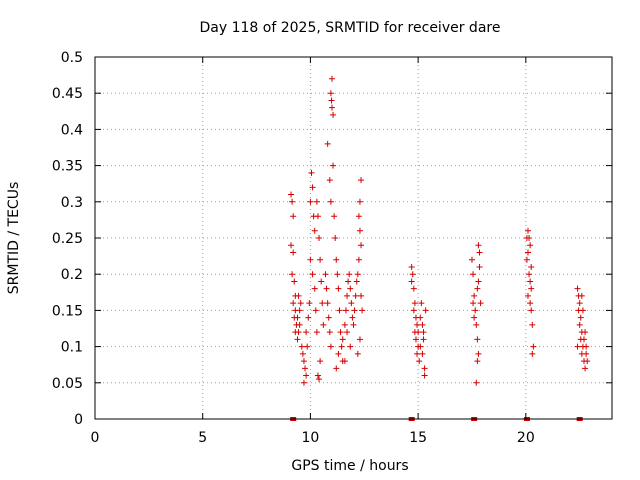 The image size is (640, 480). I want to click on x-tick-label: 0, so click(95, 438).